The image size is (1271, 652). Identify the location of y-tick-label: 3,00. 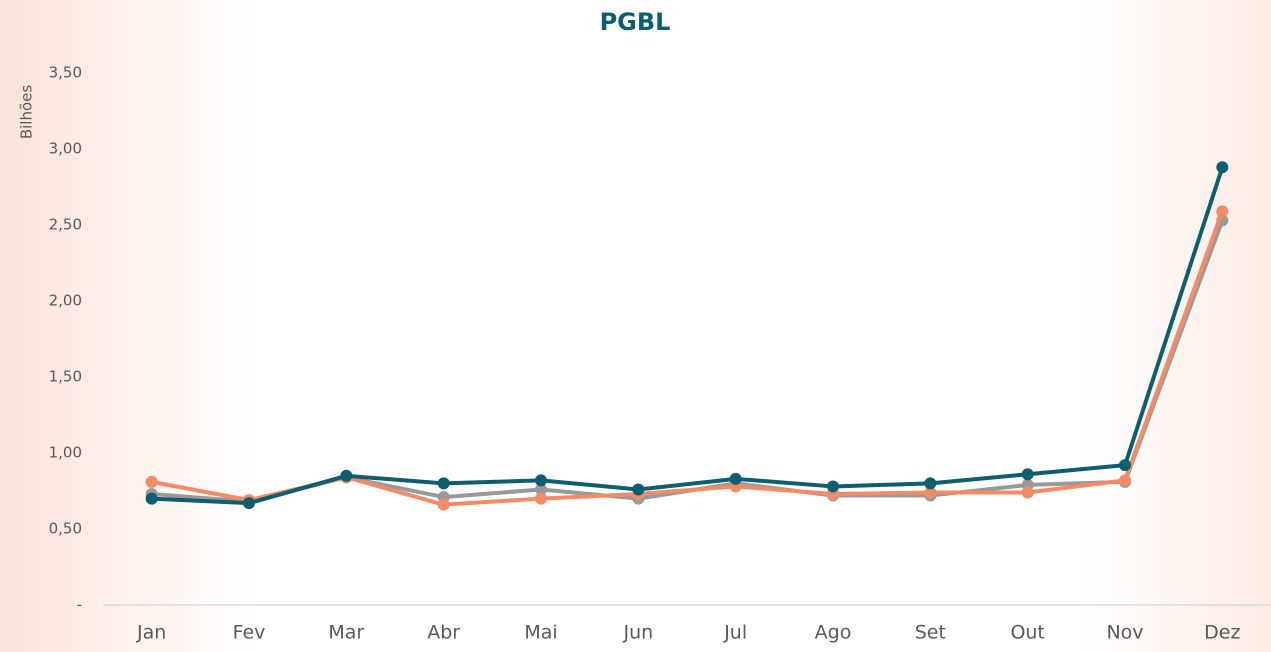
(65, 149).